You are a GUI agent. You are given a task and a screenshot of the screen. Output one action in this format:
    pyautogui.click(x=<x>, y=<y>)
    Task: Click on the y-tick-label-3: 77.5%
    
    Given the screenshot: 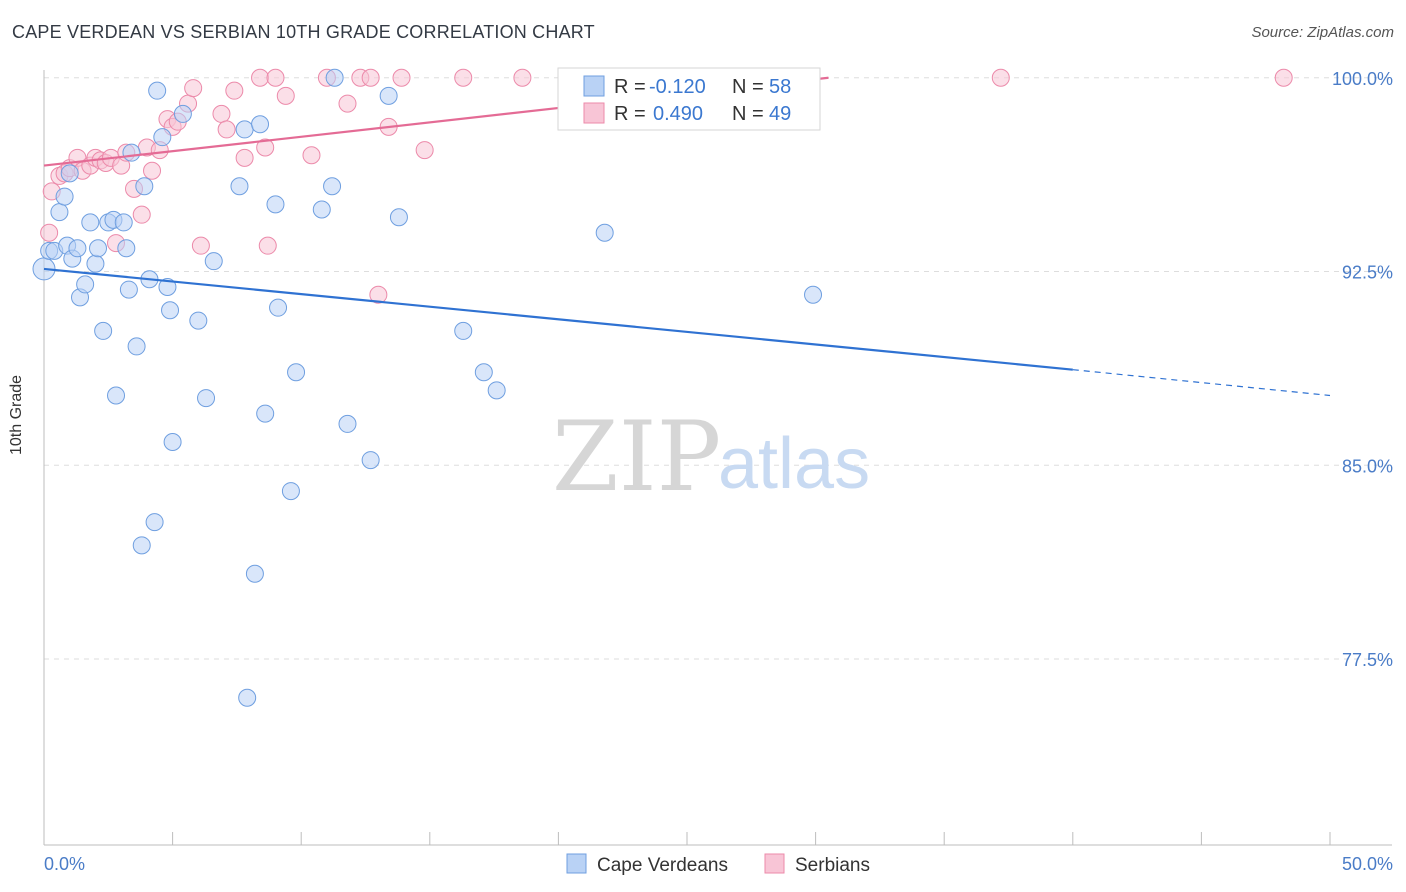 What is the action you would take?
    pyautogui.click(x=1367, y=660)
    